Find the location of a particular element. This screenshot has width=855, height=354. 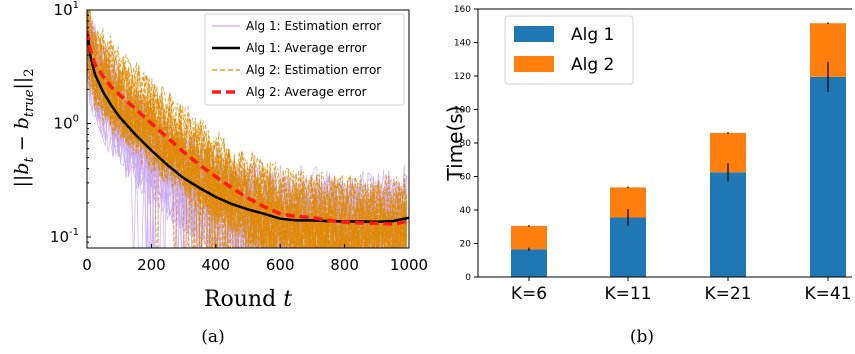

panel-a-ytick-label: 10¹ is located at coordinates (66, 9).